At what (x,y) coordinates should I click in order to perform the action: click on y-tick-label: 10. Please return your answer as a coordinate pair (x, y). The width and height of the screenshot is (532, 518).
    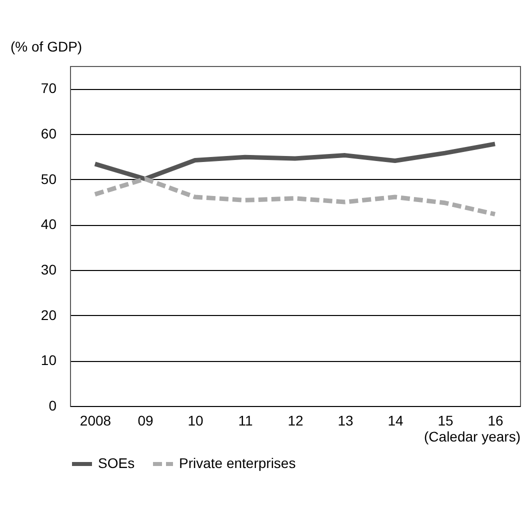
    Looking at the image, I should click on (48, 360).